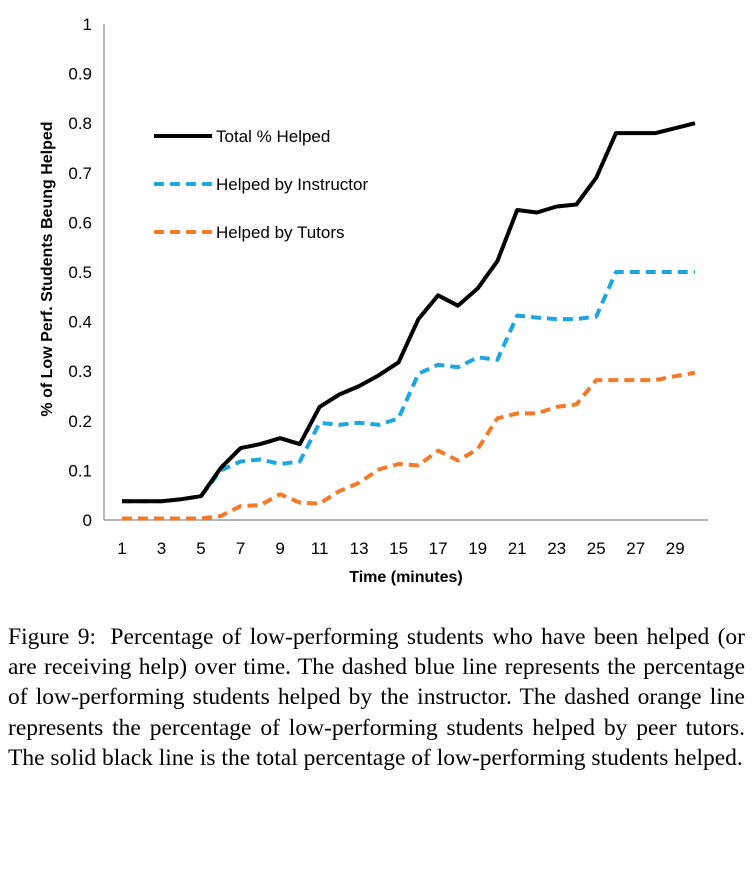 The width and height of the screenshot is (753, 890). What do you see at coordinates (47, 268) in the screenshot?
I see `y-axis-title: % of Low Perf. Students Beung Helped` at bounding box center [47, 268].